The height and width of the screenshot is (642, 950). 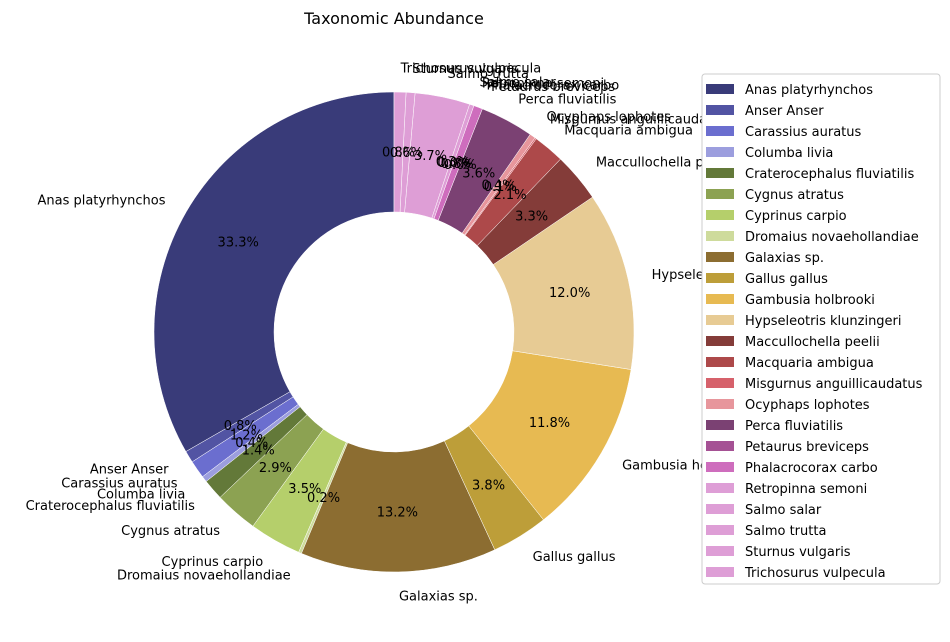 I want to click on legend-item-galaxias-sp: Galaxias sp., so click(x=765, y=258).